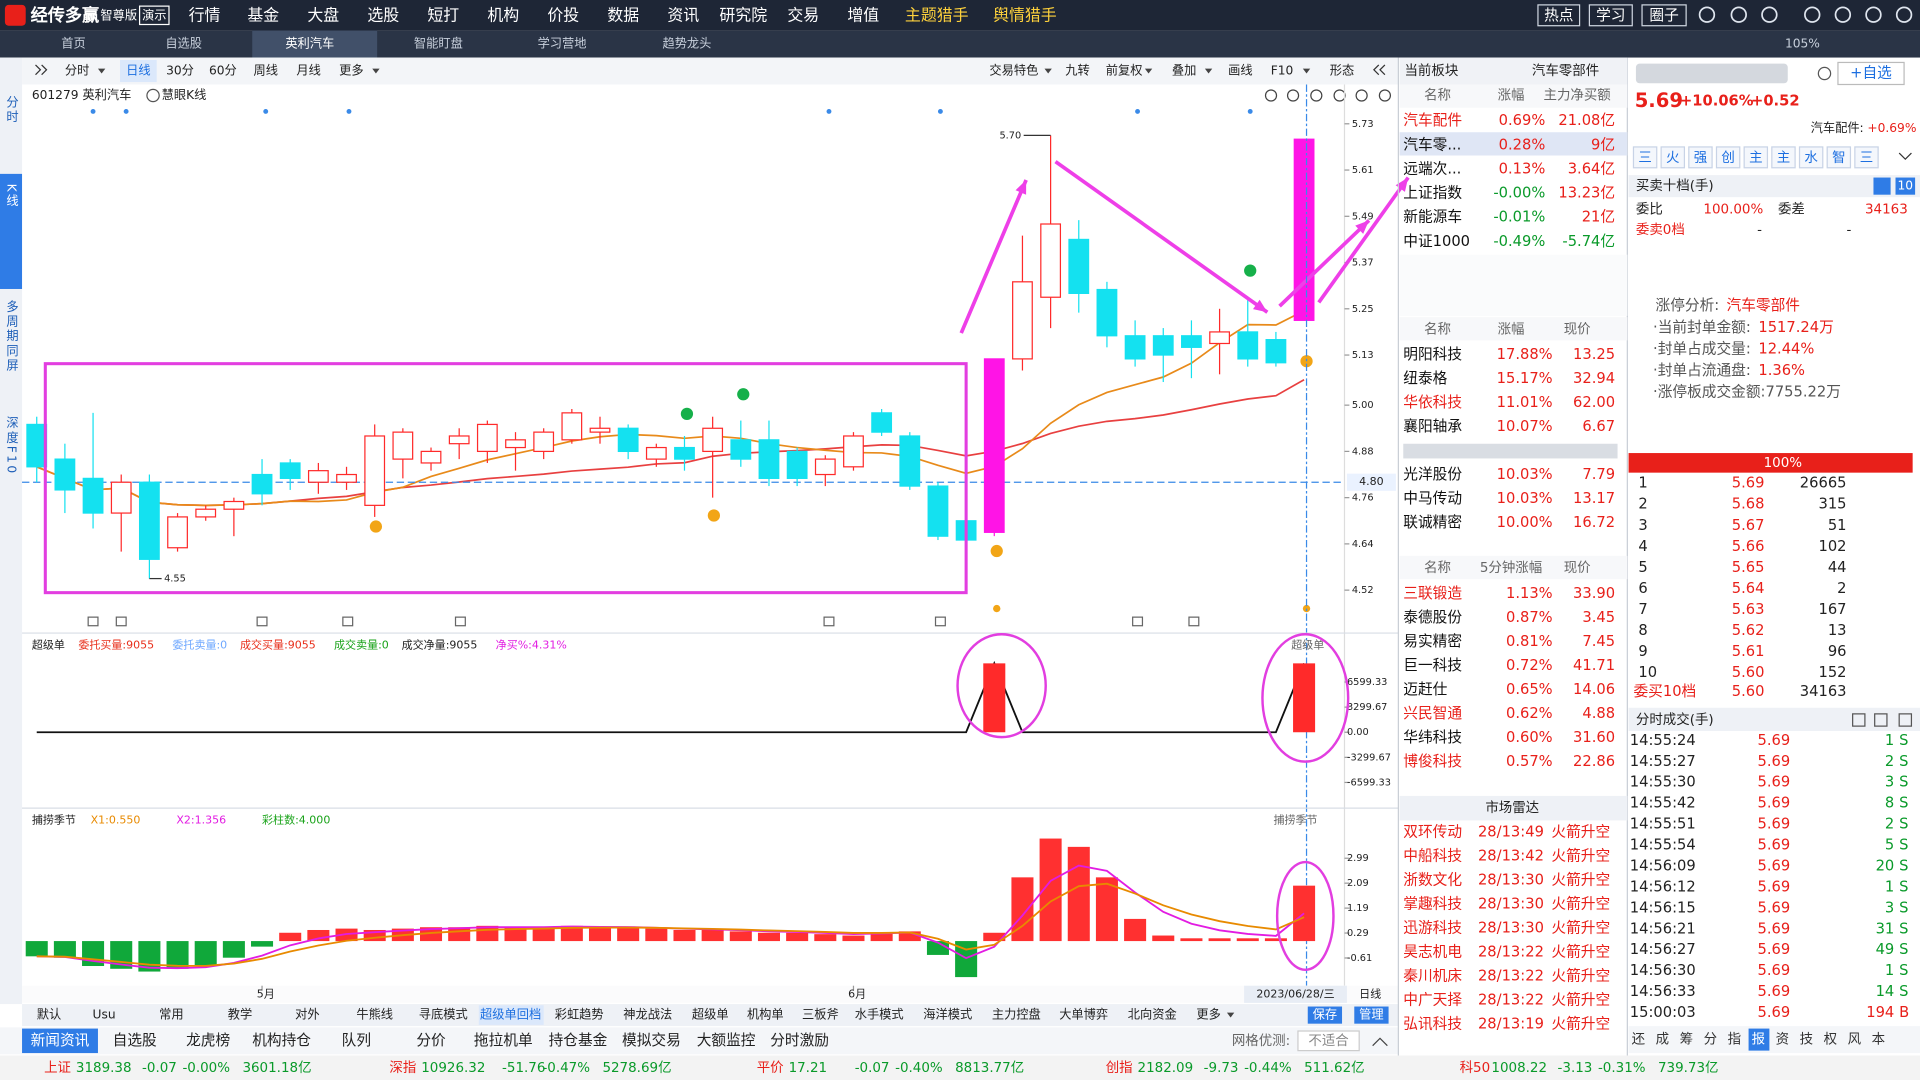  Describe the element at coordinates (1425, 689) in the screenshot. I see `stock-name: 迈赶仕` at that location.